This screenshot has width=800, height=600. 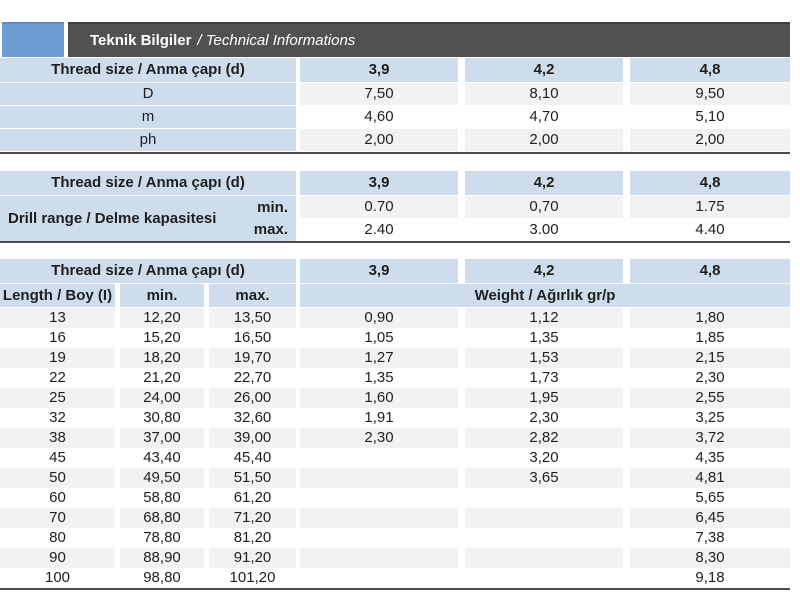 I want to click on weight-cell: 6,45, so click(x=710, y=518).